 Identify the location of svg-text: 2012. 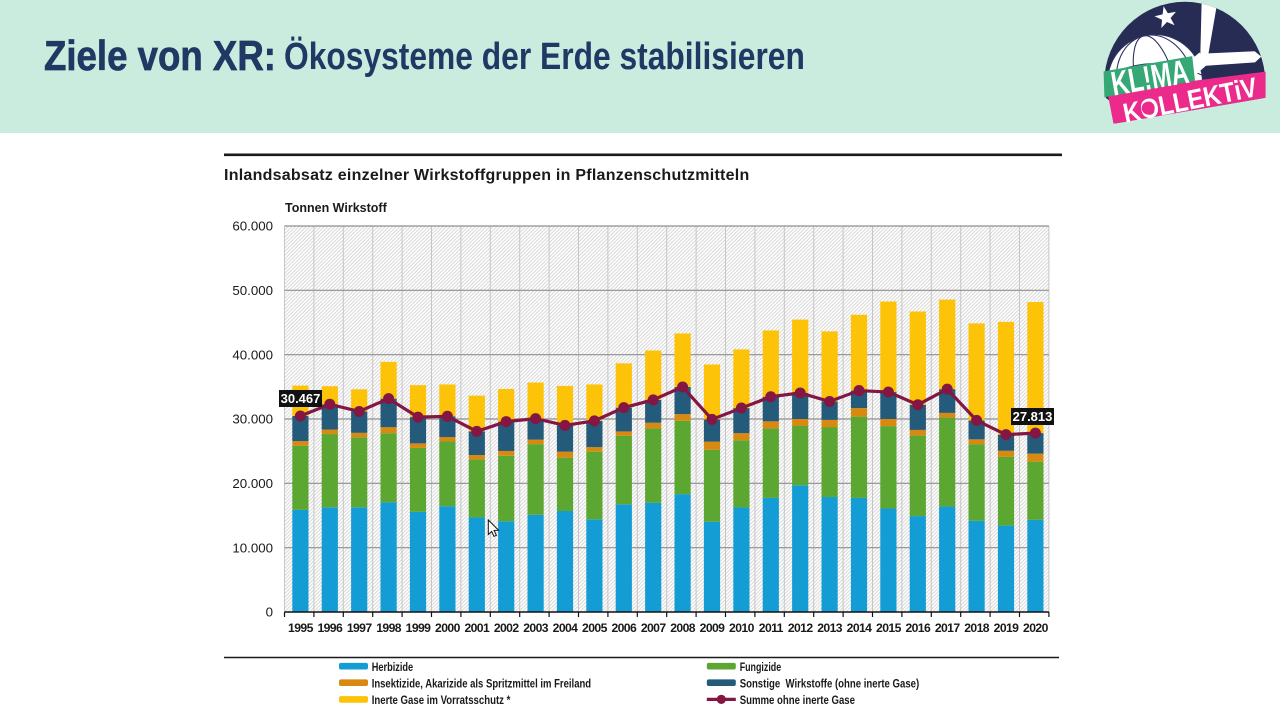
(801, 628).